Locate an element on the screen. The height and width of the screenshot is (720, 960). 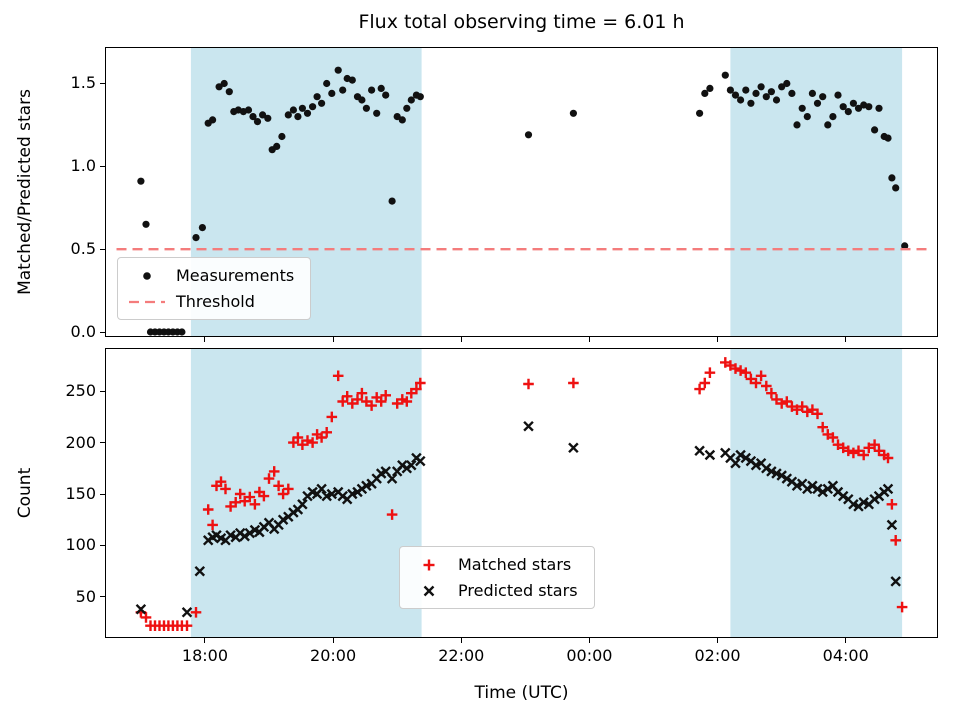
bottom-y-axis-label: Count is located at coordinates (25, 493).